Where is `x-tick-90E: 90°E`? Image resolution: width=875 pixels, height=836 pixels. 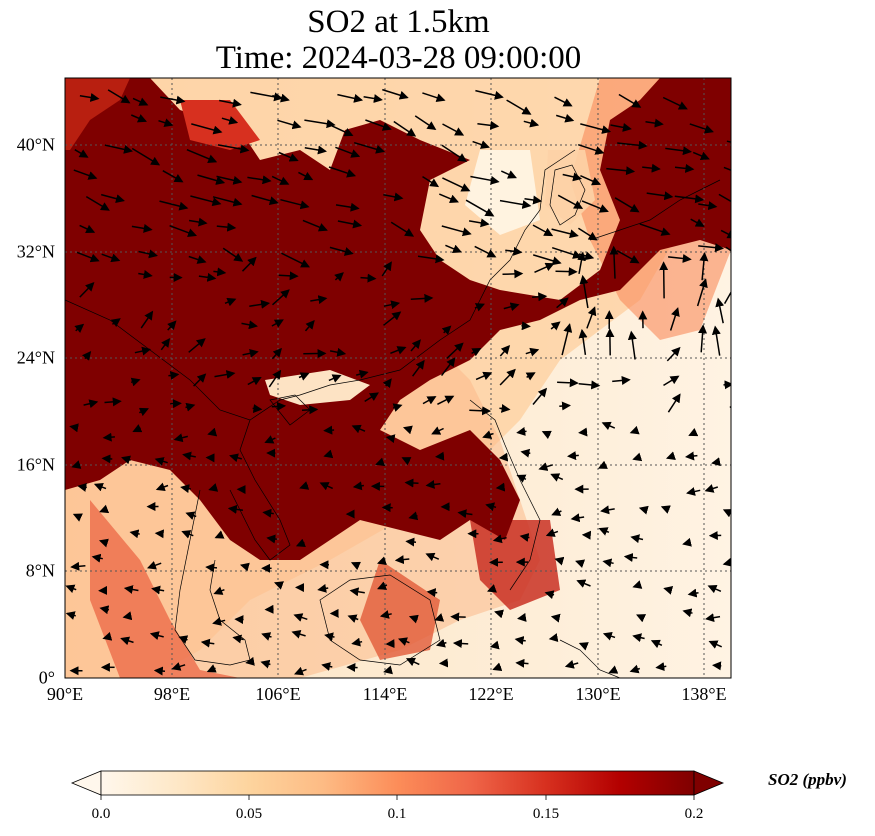
x-tick-90E: 90°E is located at coordinates (65, 694).